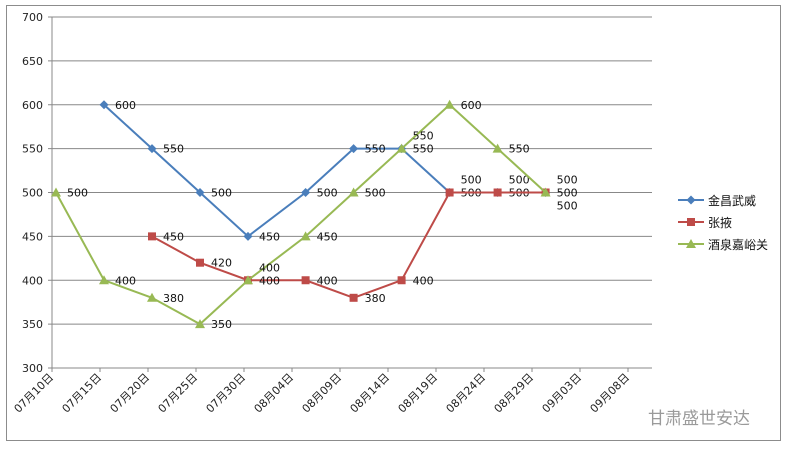 The image size is (788, 449). What do you see at coordinates (82, 393) in the screenshot?
I see `x-tick-label: 07月15日` at bounding box center [82, 393].